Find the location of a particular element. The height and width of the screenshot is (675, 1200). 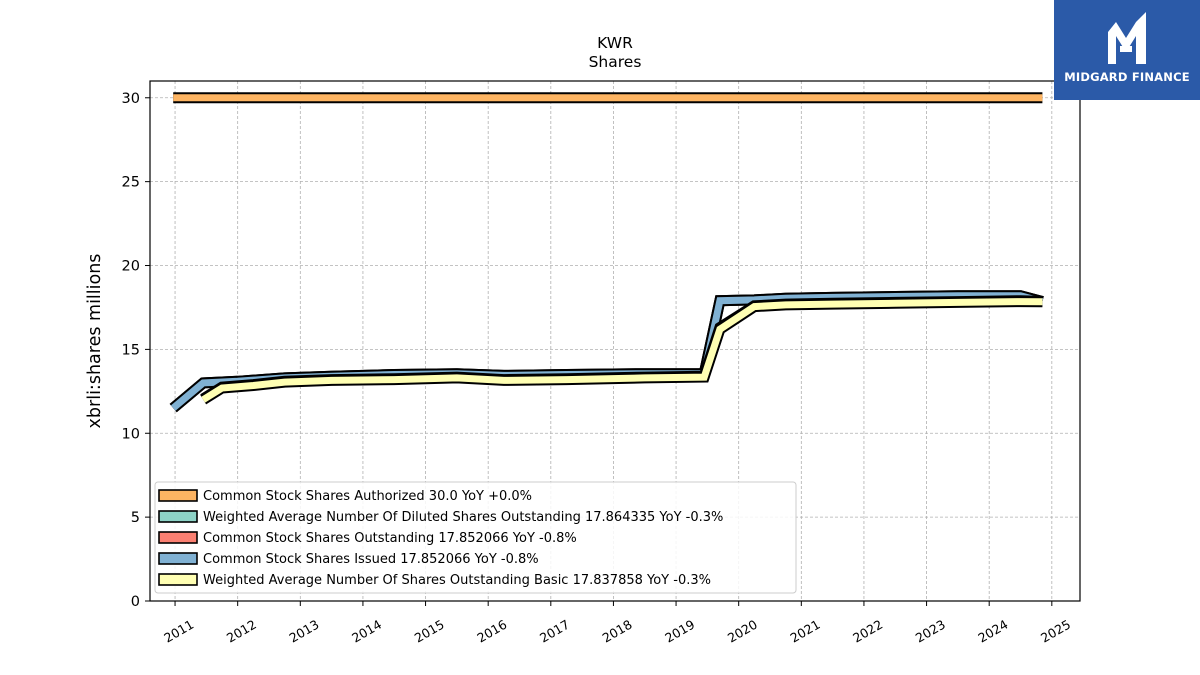

brand-logo: MIDGARD FINANCE is located at coordinates (1127, 50).